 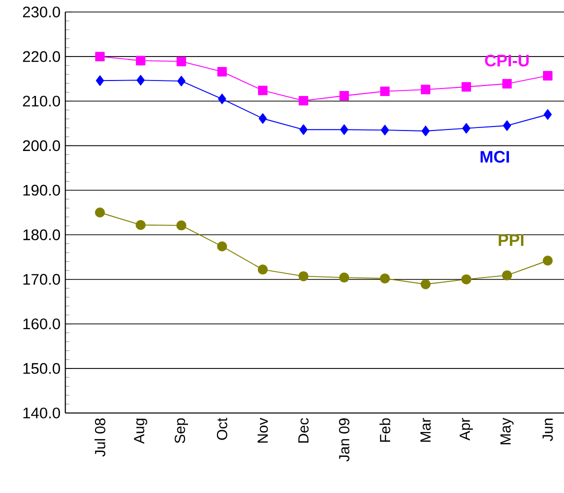 What do you see at coordinates (41, 324) in the screenshot?
I see `y-tick-label: 160.0` at bounding box center [41, 324].